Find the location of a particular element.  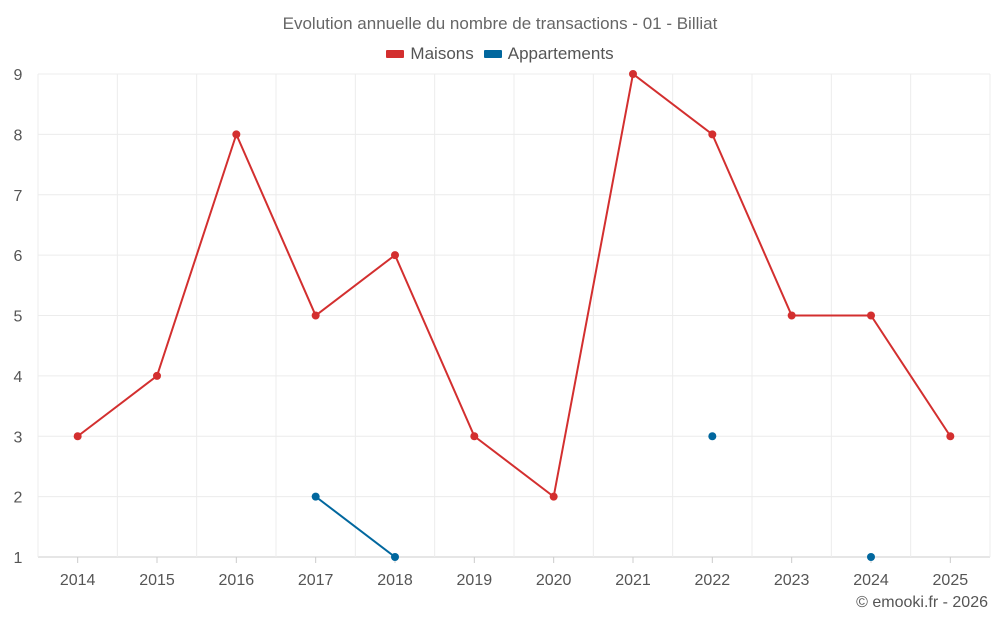

x-tick-label: 2019 is located at coordinates (475, 580).